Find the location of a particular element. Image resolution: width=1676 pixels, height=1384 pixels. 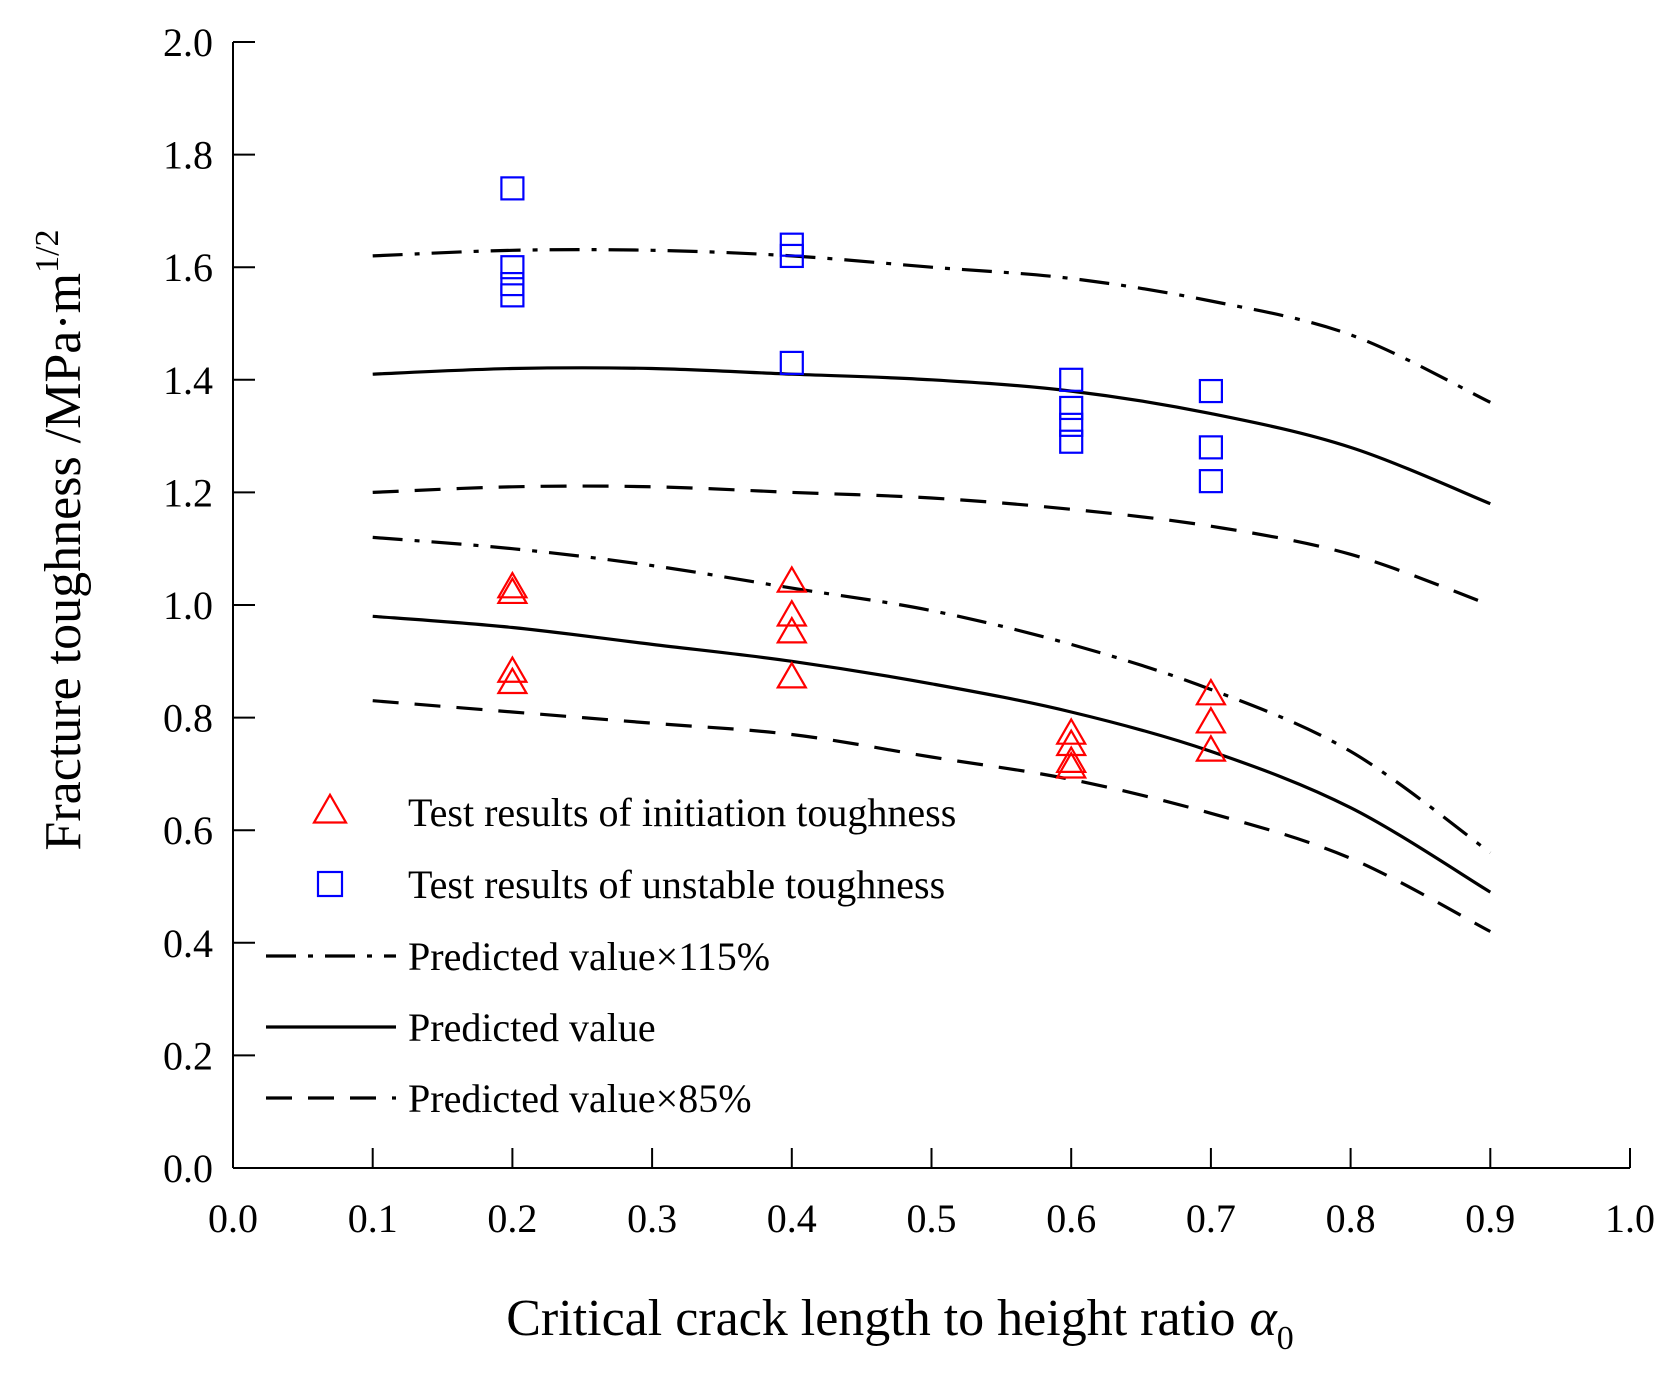

x-tick-label: 0.9 is located at coordinates (1490, 1218).